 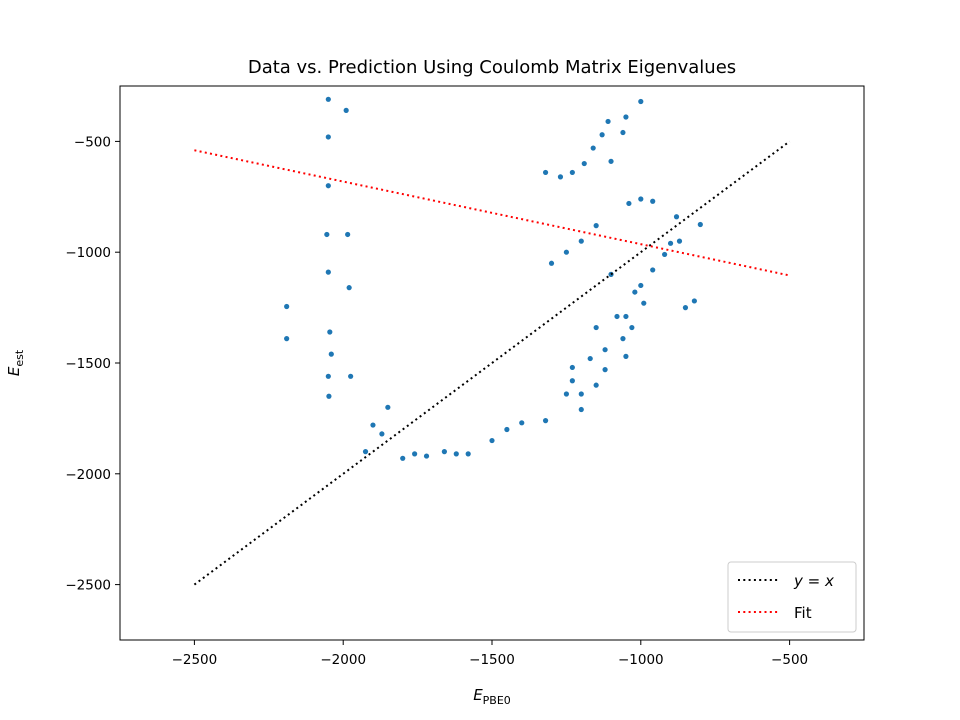 I want to click on x-tick-label: −1000, so click(x=641, y=660).